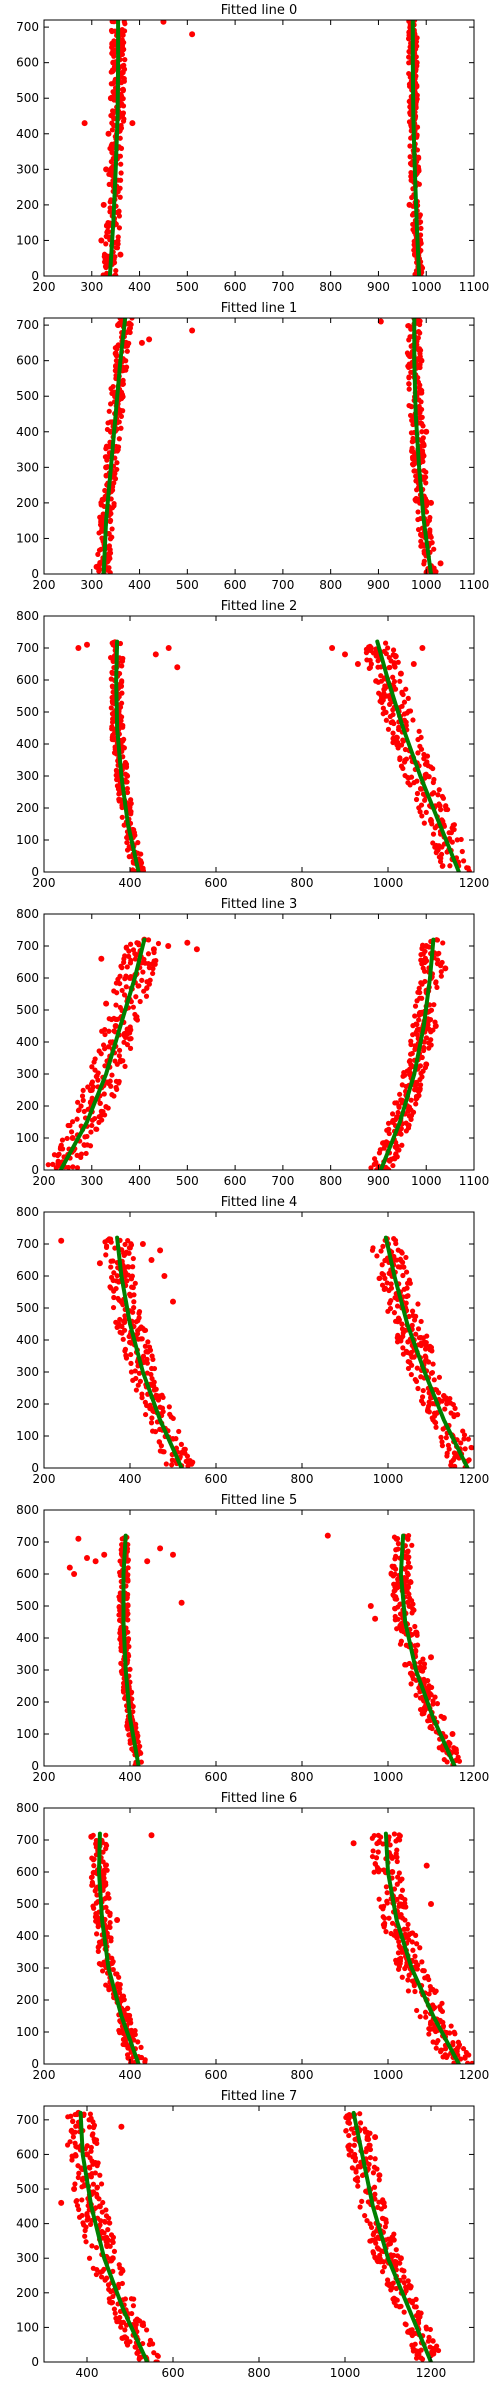 The width and height of the screenshot is (500, 2400). What do you see at coordinates (392, 2236) in the screenshot?
I see `fitted-line-right` at bounding box center [392, 2236].